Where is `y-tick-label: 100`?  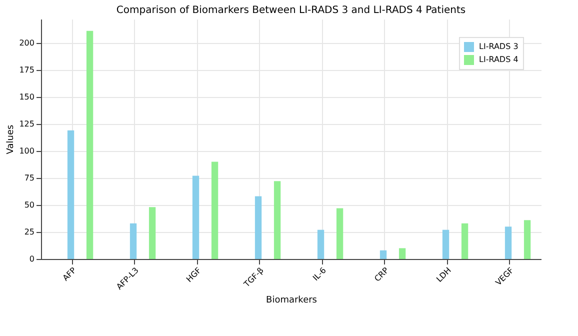
y-tick-label: 100 is located at coordinates (26, 151).